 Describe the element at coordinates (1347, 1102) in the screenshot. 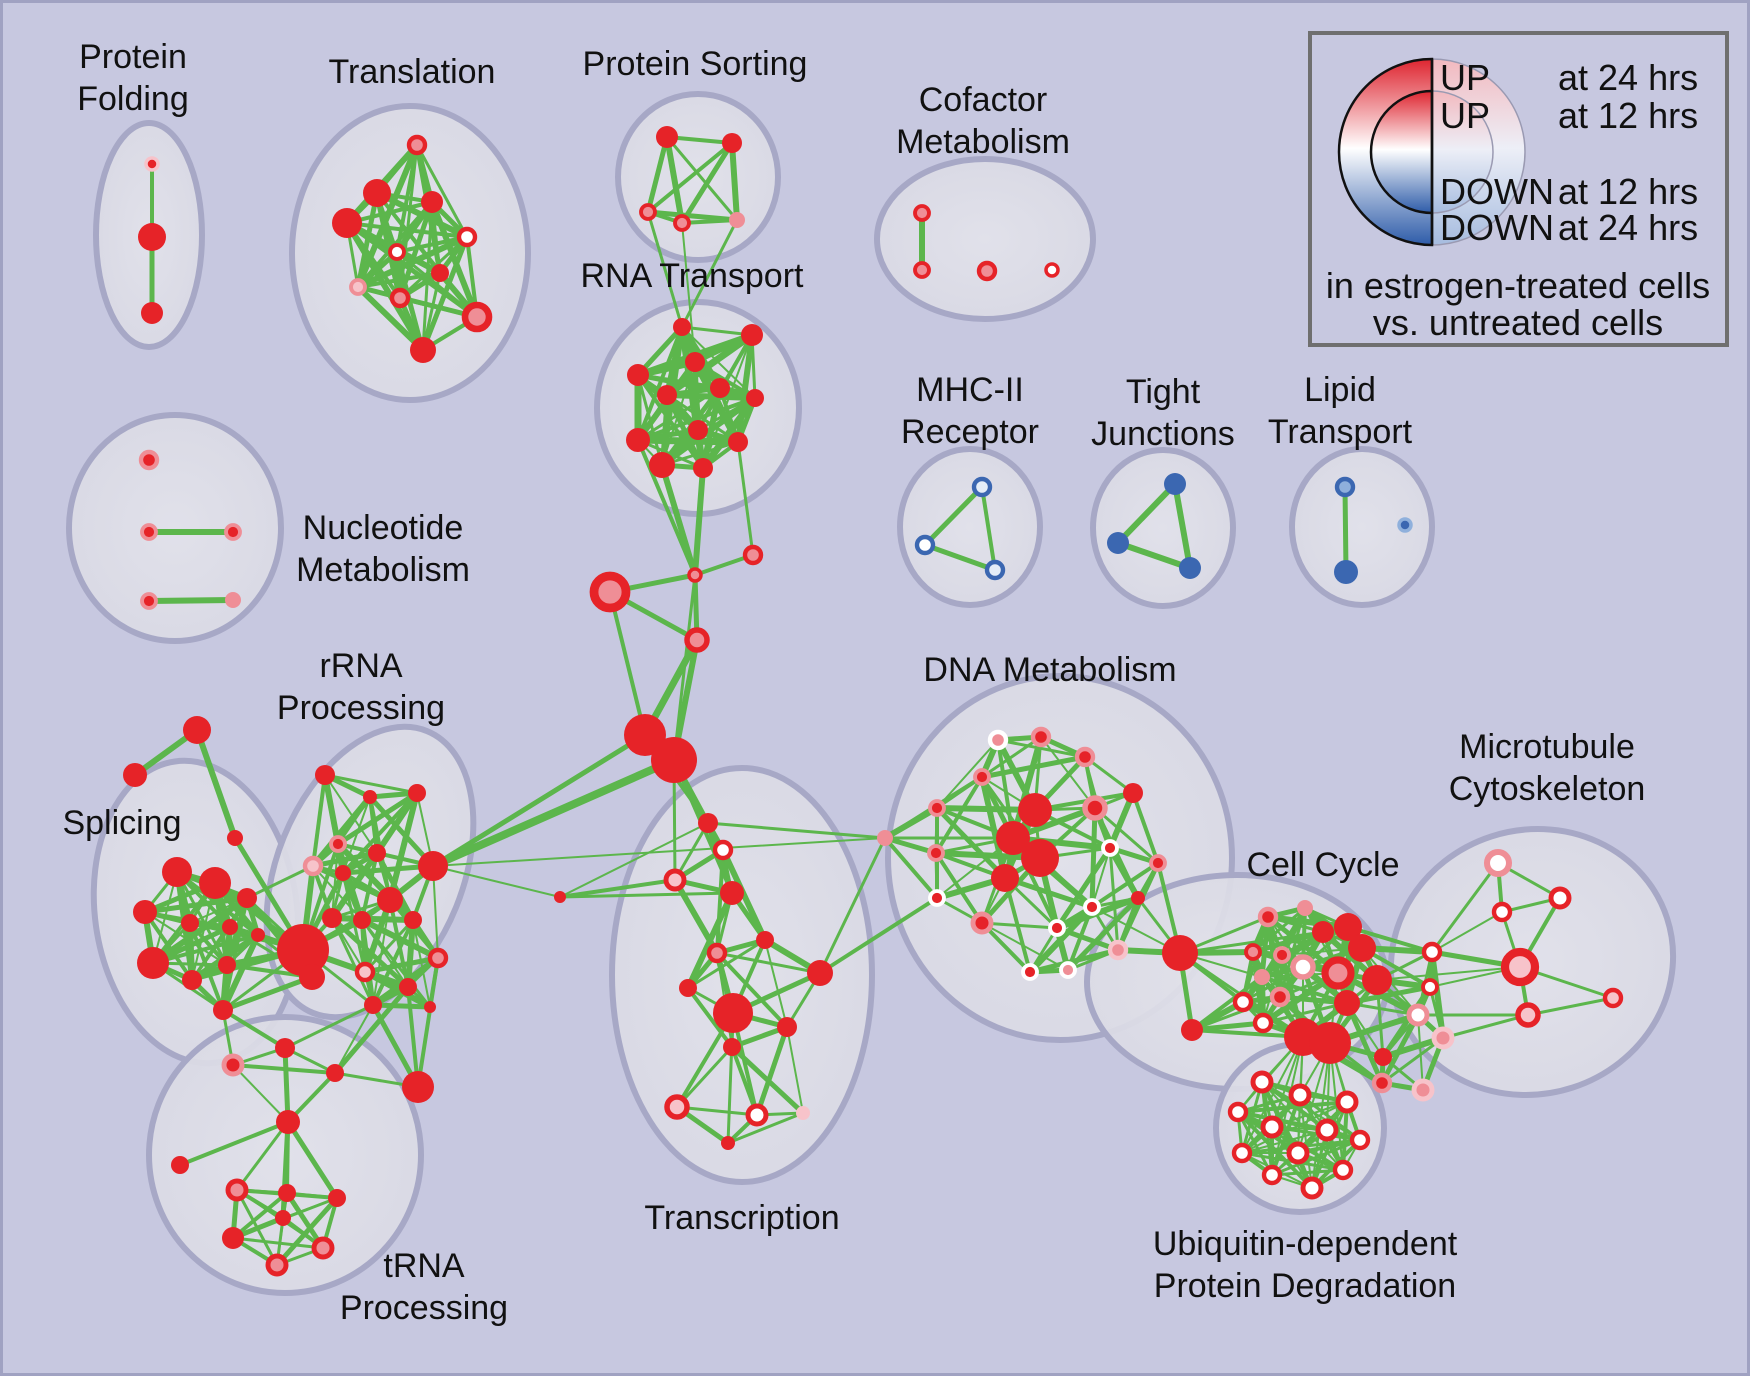

I see `node-u2` at that location.